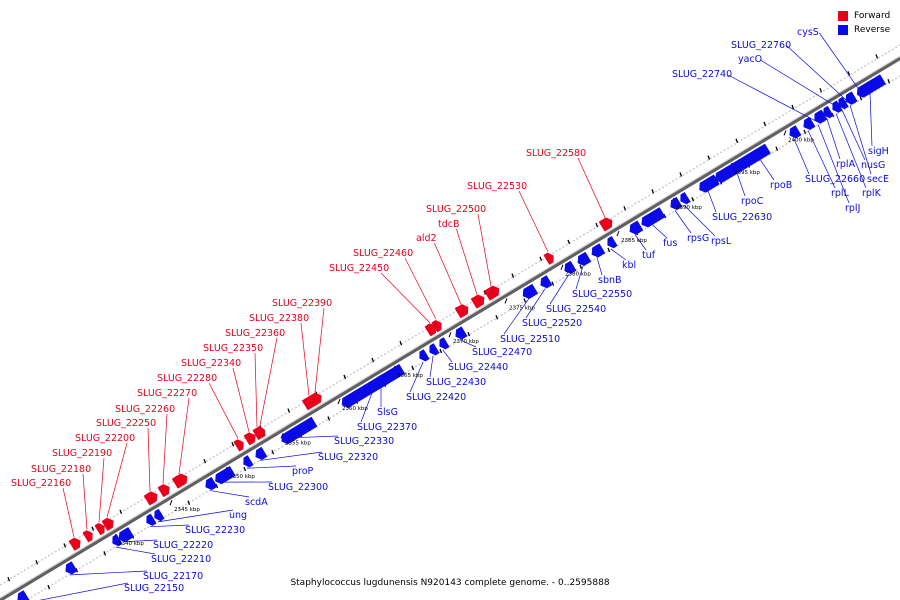  I want to click on leader-nusg, so click(853, 135).